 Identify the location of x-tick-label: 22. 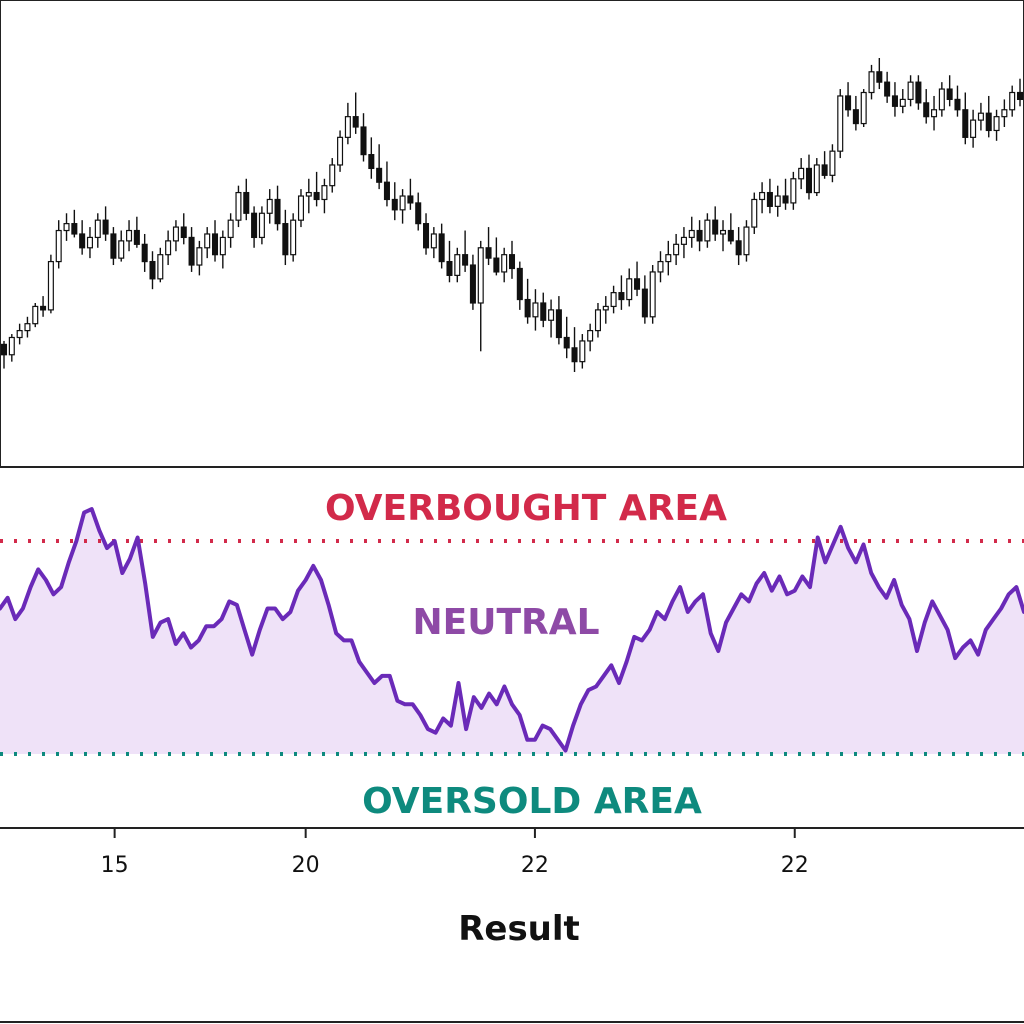
(535, 865).